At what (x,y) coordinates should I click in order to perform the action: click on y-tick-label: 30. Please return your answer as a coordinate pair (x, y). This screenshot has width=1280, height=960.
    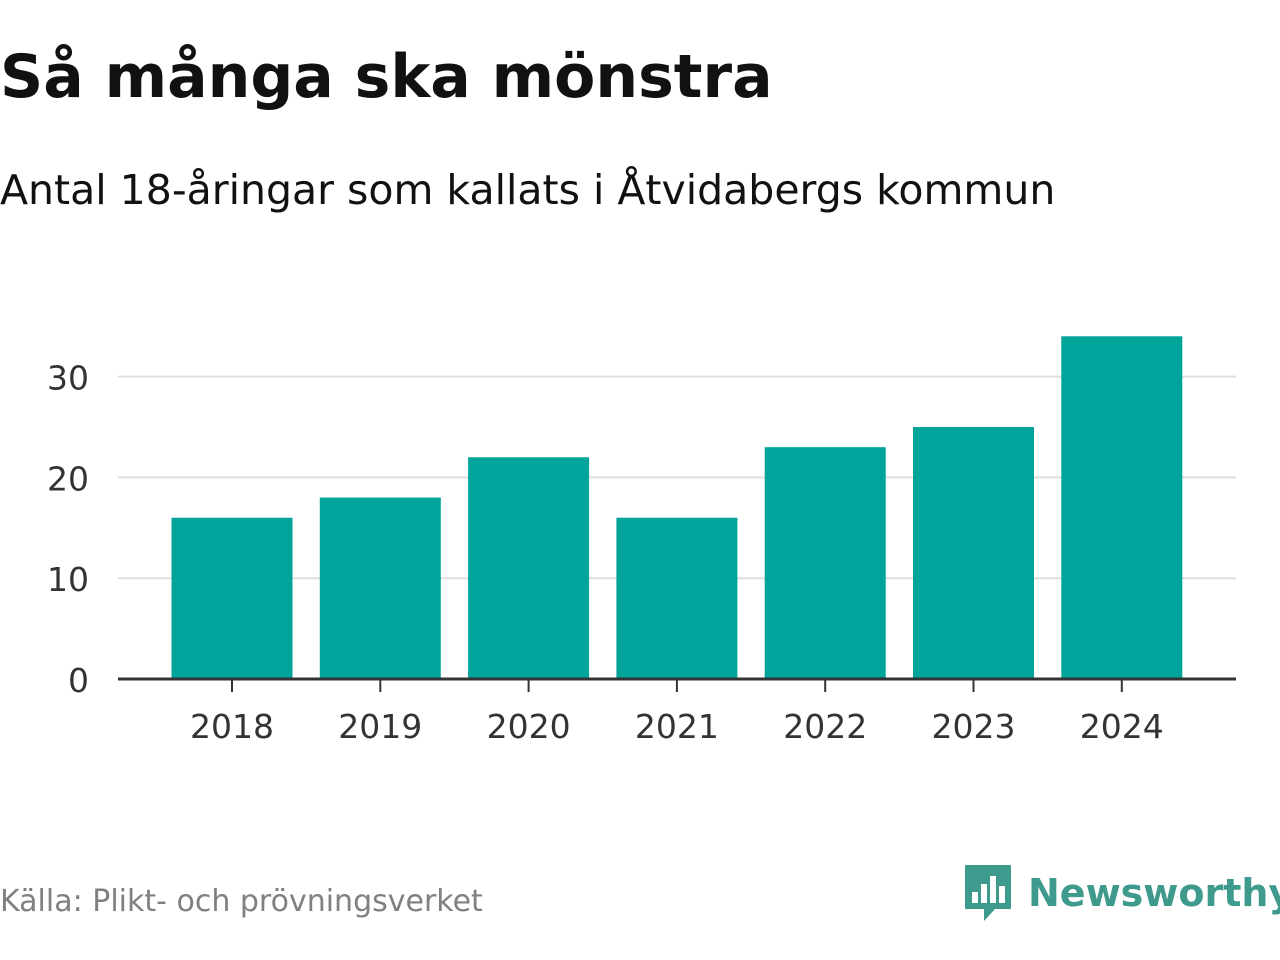
    Looking at the image, I should click on (68, 378).